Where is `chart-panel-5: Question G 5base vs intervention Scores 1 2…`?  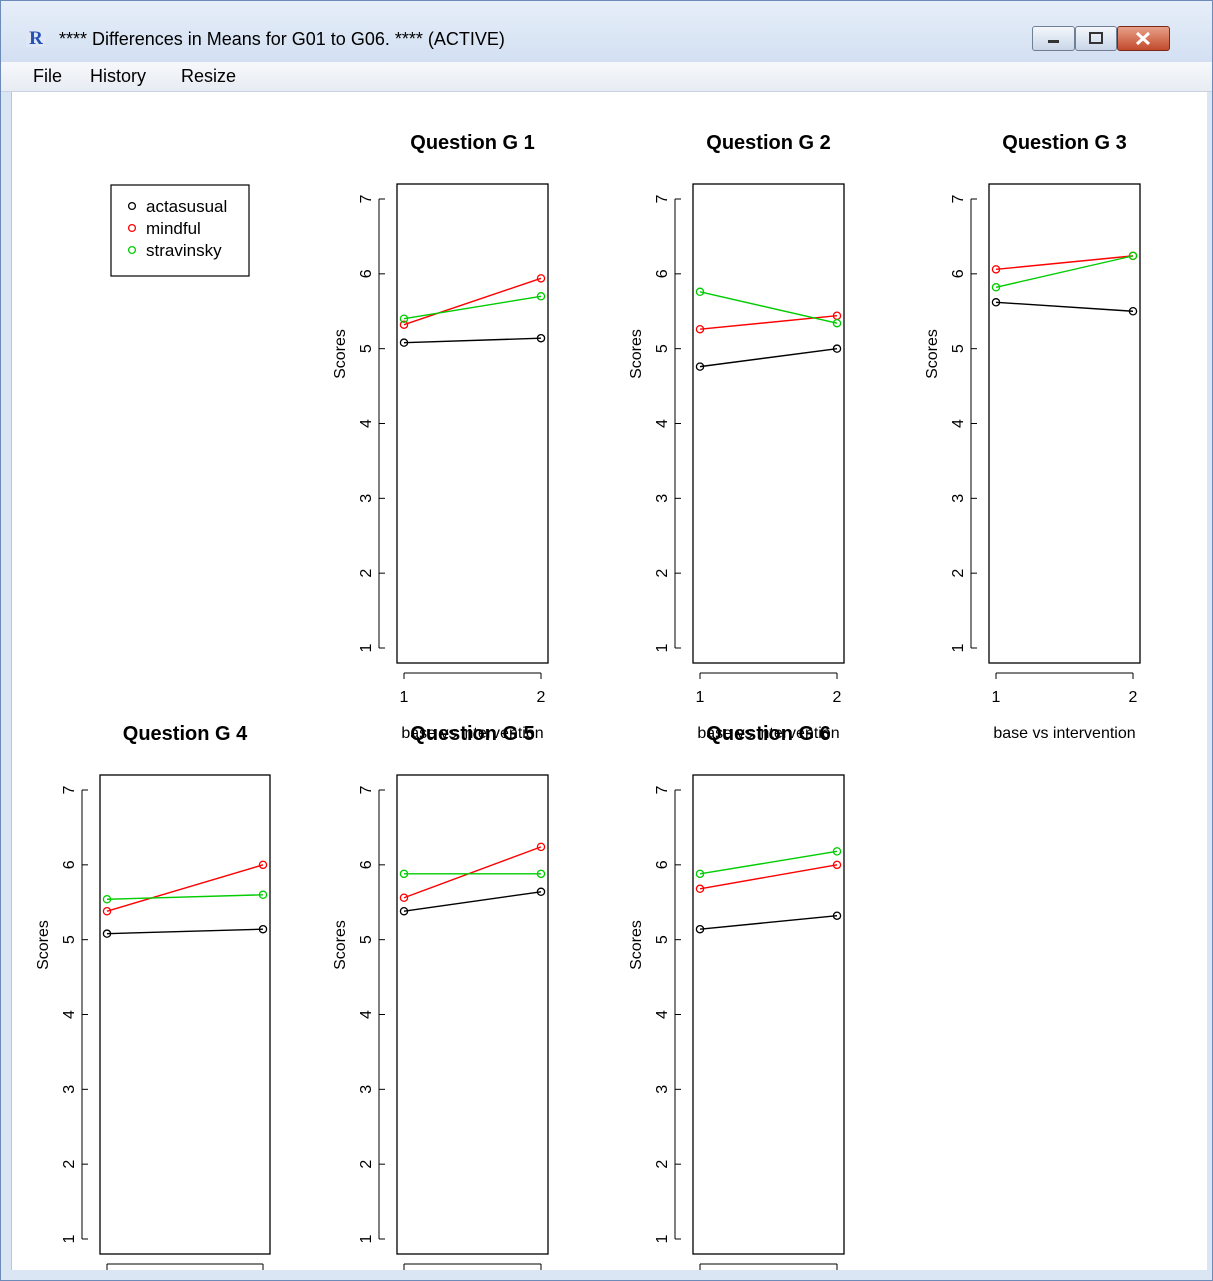
chart-panel-5: Question G 5base vs intervention Scores 1 2… is located at coordinates (440, 996).